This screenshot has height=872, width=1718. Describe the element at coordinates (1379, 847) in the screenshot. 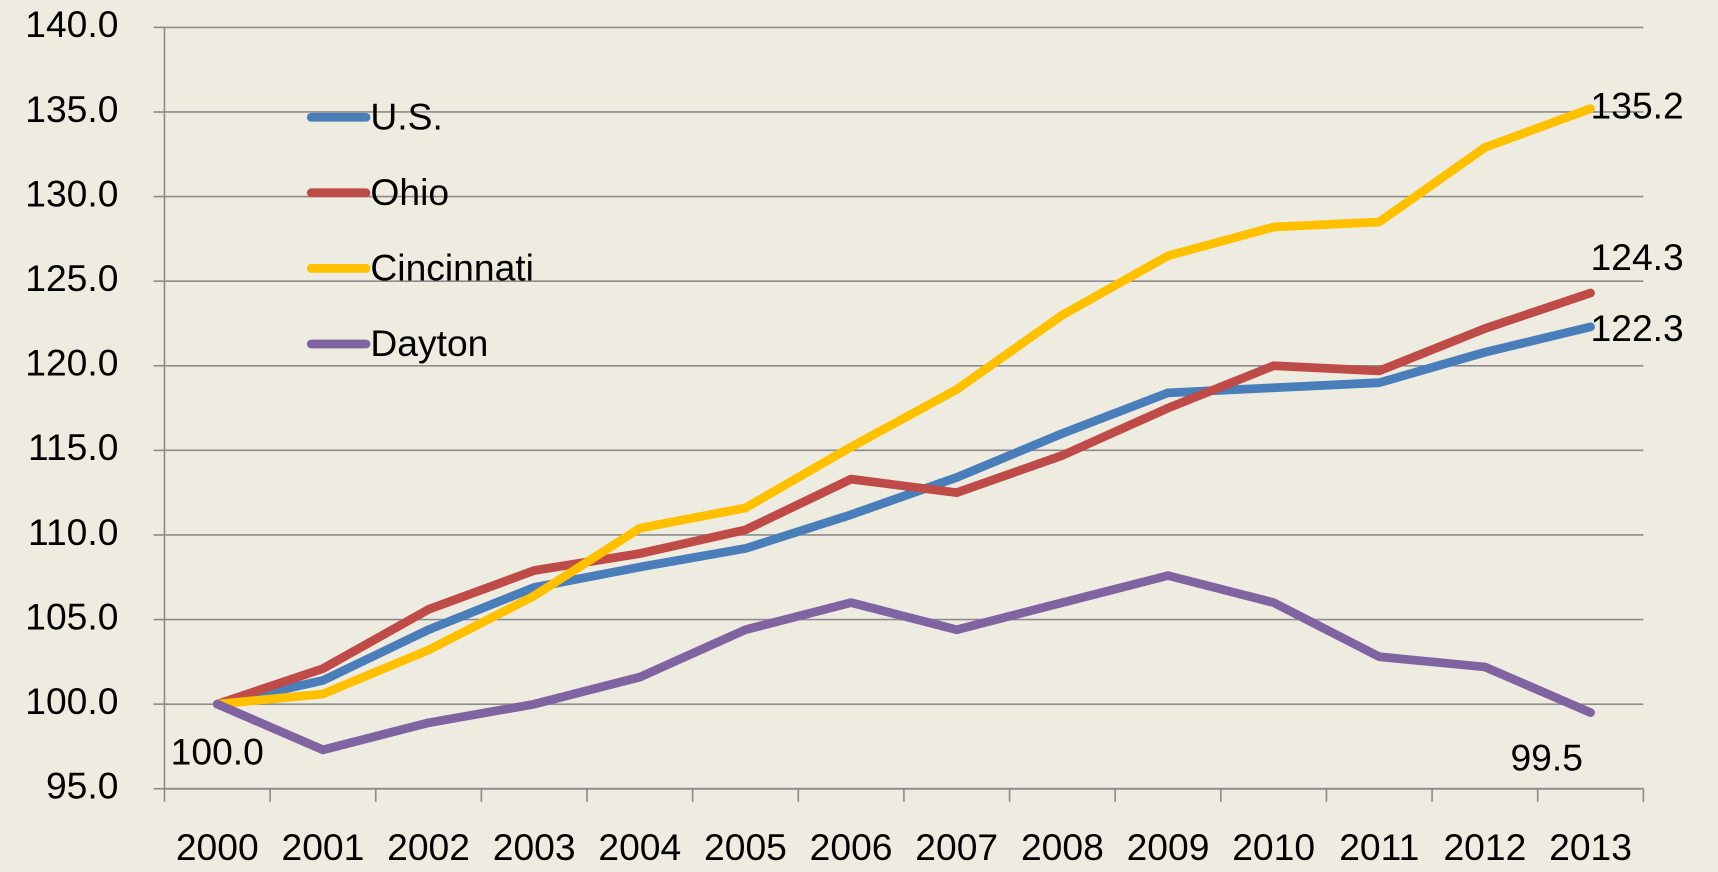

I see `x-tick-label: 2011` at that location.